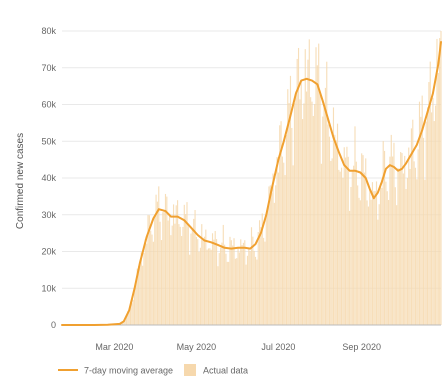 Image resolution: width=443 pixels, height=387 pixels. Describe the element at coordinates (53, 325) in the screenshot. I see `y-tick-label: 0` at that location.